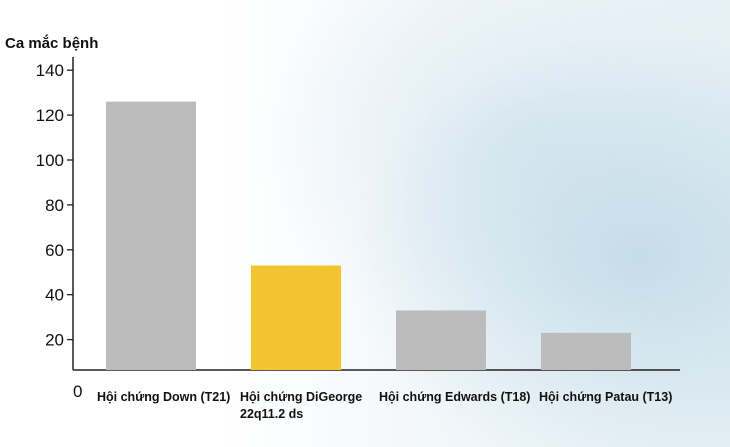 The height and width of the screenshot is (447, 730). I want to click on x-category-label: Hội chứng Patau (T13), so click(605, 397).